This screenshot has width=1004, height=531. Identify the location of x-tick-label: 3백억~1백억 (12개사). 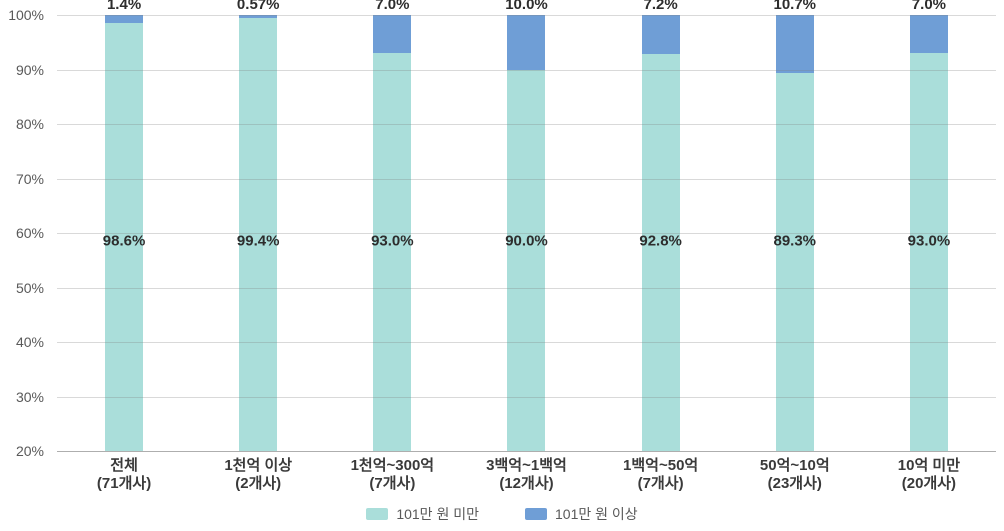
(526, 475).